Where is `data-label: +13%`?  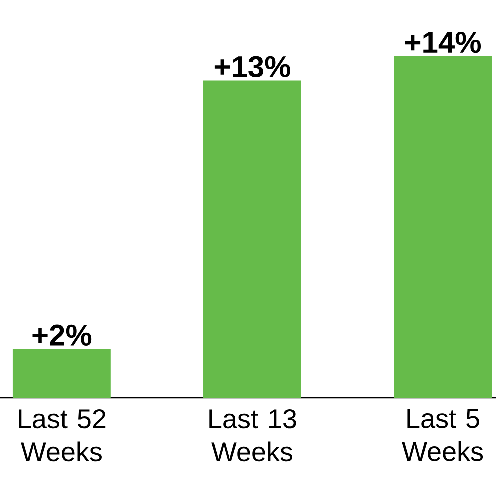
data-label: +13% is located at coordinates (252, 67).